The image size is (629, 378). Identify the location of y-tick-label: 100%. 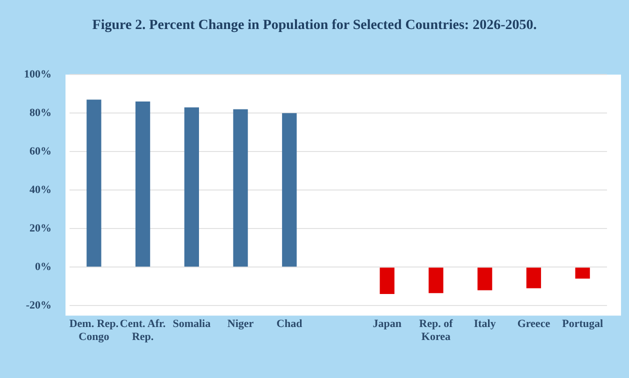
(38, 74).